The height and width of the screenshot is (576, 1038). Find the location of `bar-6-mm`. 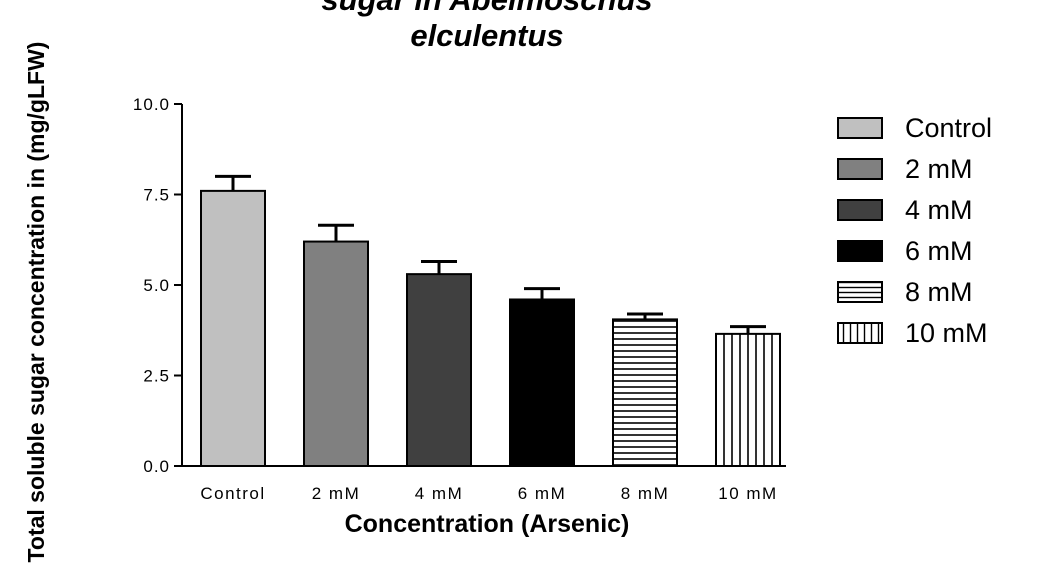

bar-6-mm is located at coordinates (542, 383).